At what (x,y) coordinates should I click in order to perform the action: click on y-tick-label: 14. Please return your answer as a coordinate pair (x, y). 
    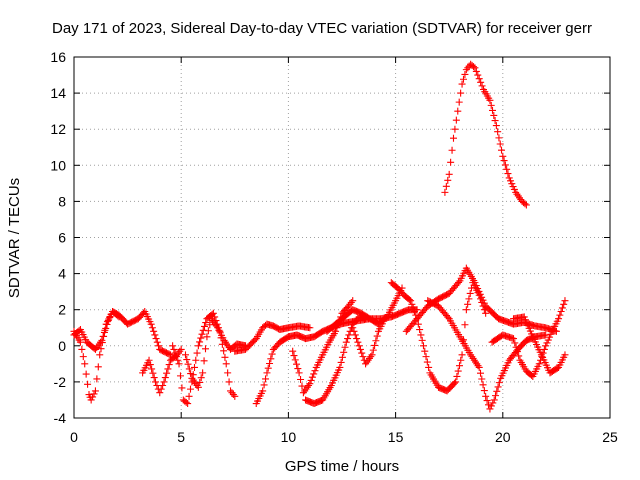
    Looking at the image, I should click on (58, 93).